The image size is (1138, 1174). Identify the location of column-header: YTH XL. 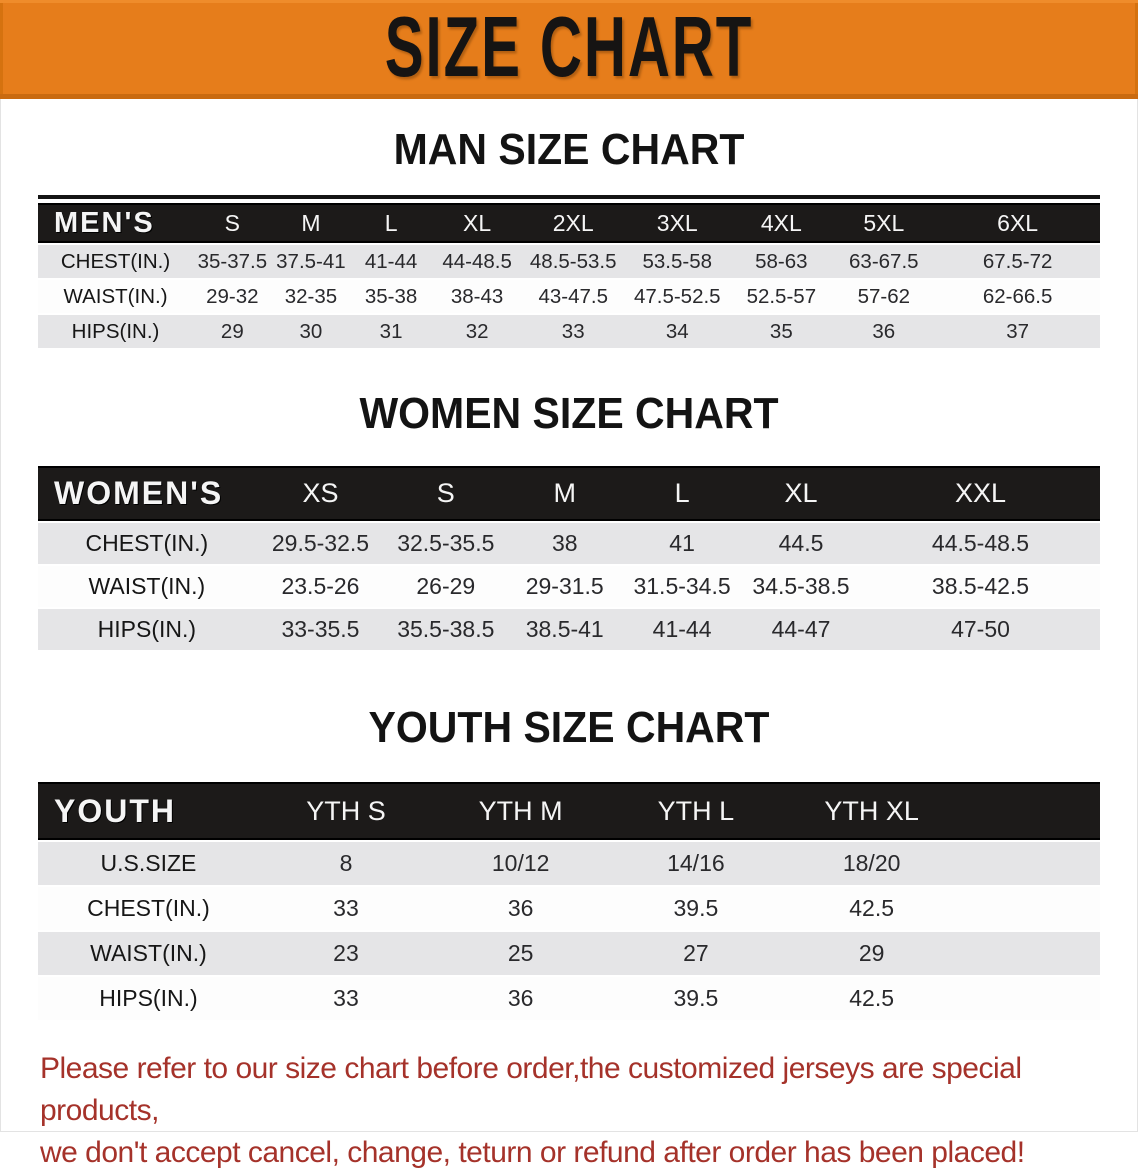
(871, 811).